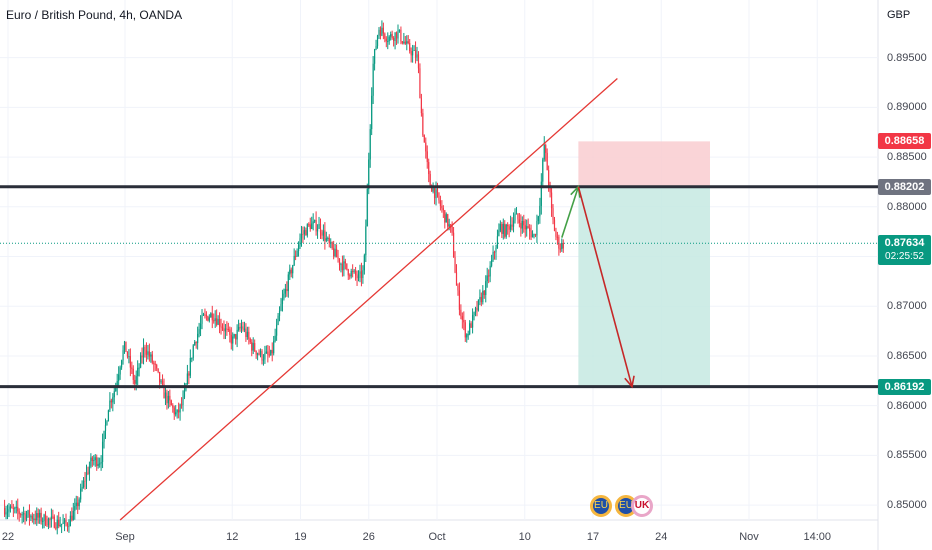 The image size is (932, 550). I want to click on x-tick-label: 19, so click(300, 537).